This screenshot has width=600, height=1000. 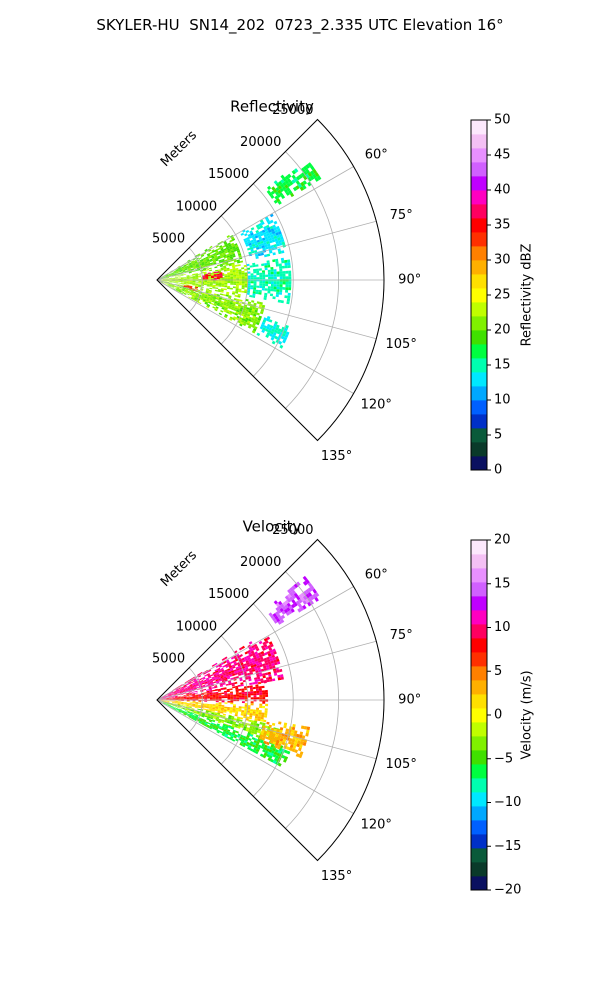 I want to click on azimuth-tick-label: 90°, so click(x=409, y=700).